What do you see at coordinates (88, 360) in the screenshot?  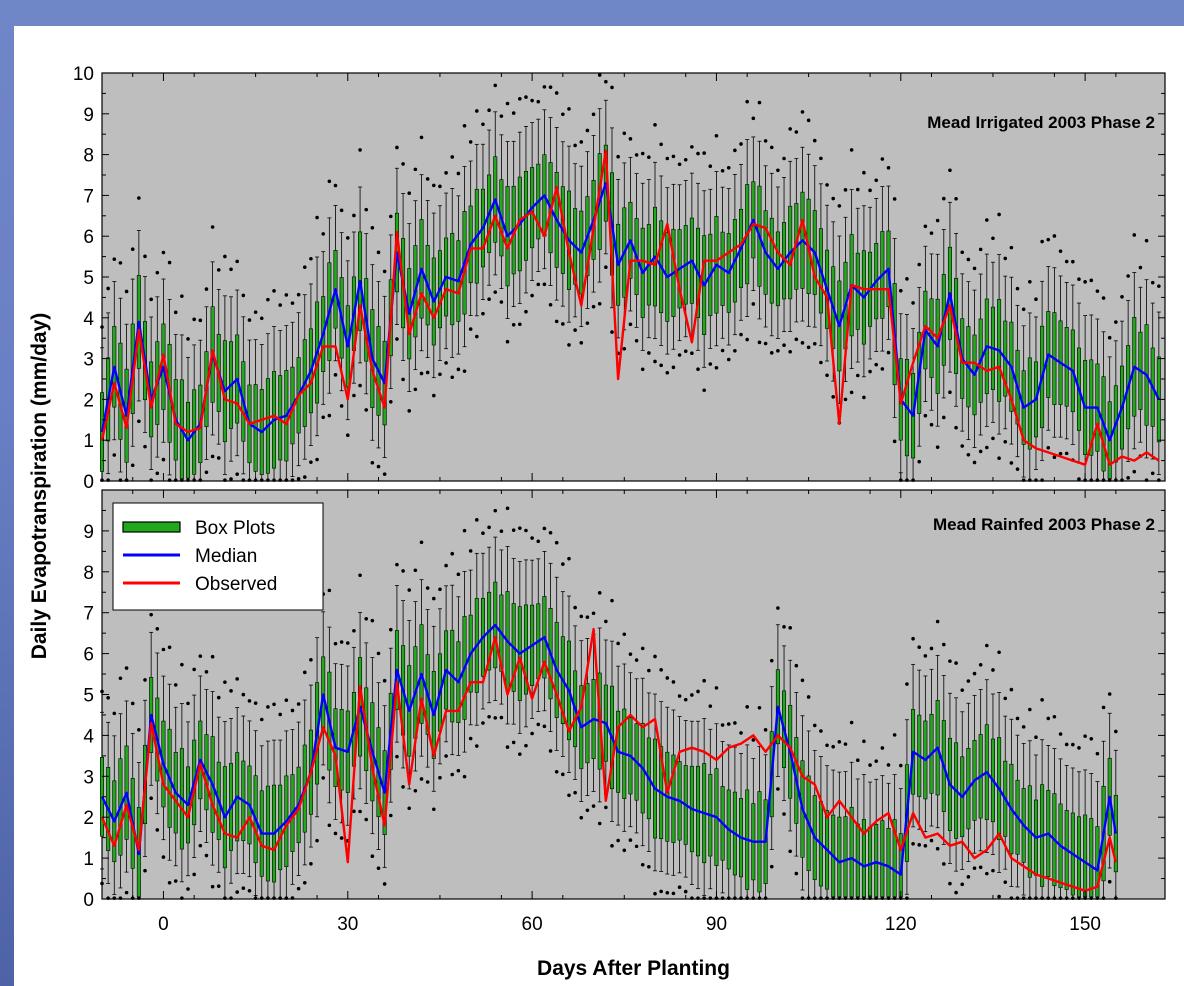 I see `y-tick-label: 3` at bounding box center [88, 360].